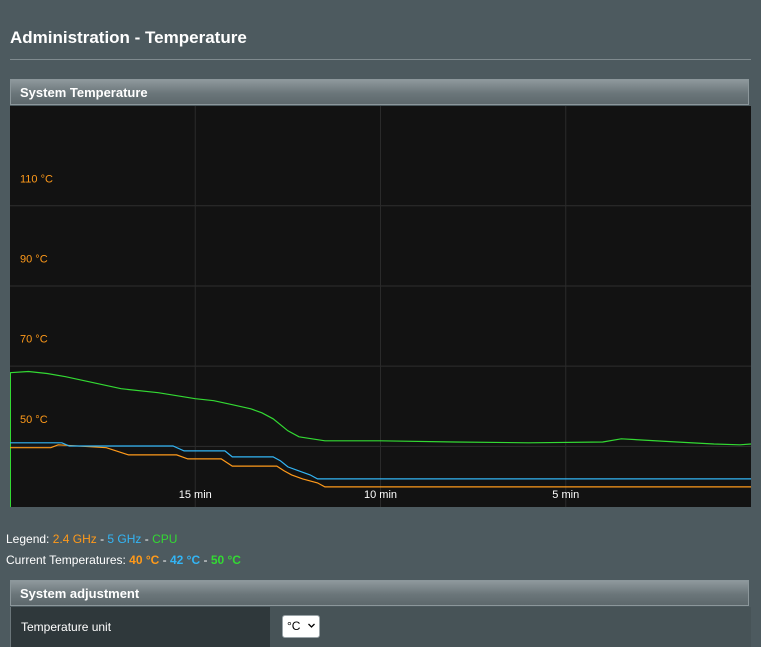 The width and height of the screenshot is (761, 647). What do you see at coordinates (380, 495) in the screenshot?
I see `x-tick-label: 10 min` at bounding box center [380, 495].